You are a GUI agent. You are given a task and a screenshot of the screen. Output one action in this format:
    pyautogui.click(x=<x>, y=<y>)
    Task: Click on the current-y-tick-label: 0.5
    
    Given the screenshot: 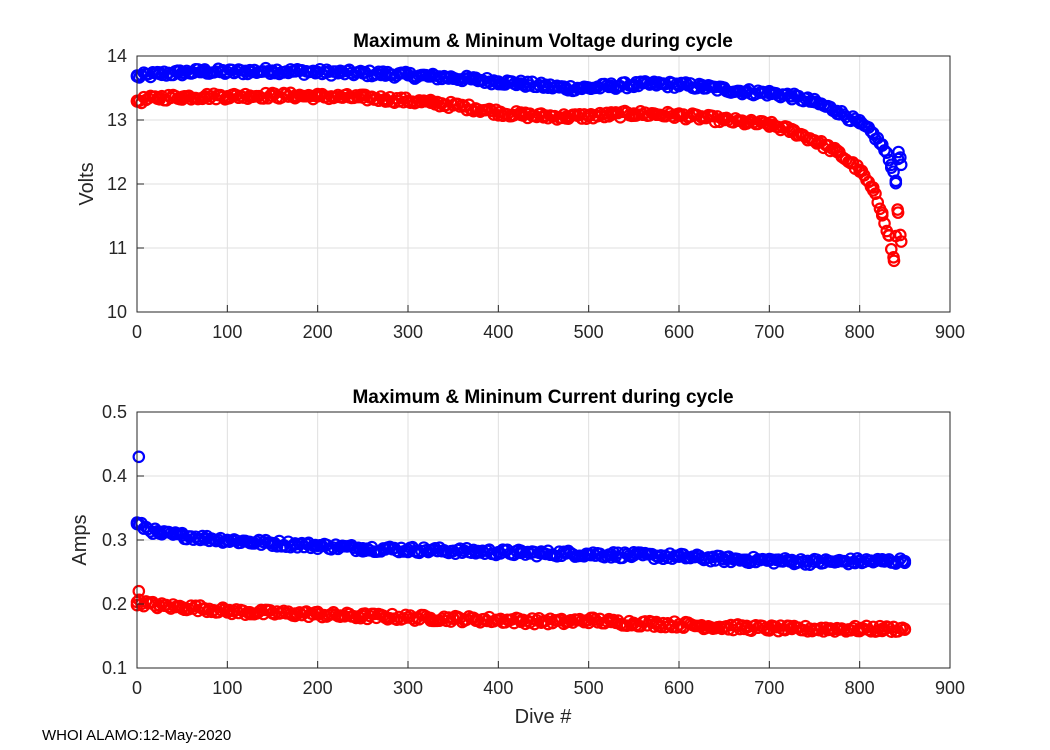 What is the action you would take?
    pyautogui.click(x=114, y=412)
    